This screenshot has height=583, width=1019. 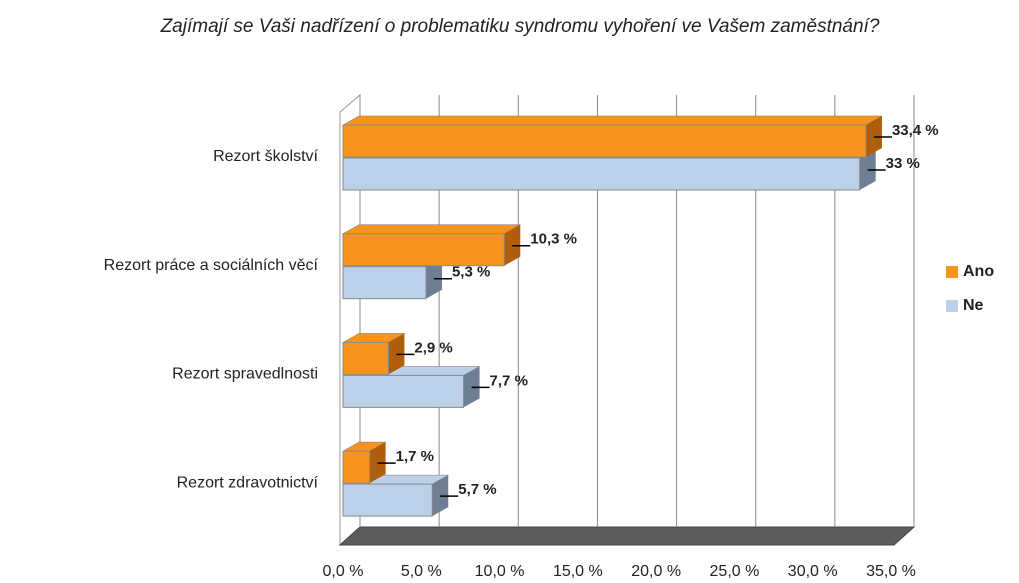 What do you see at coordinates (578, 571) in the screenshot?
I see `x-tick-label: 15,0 %` at bounding box center [578, 571].